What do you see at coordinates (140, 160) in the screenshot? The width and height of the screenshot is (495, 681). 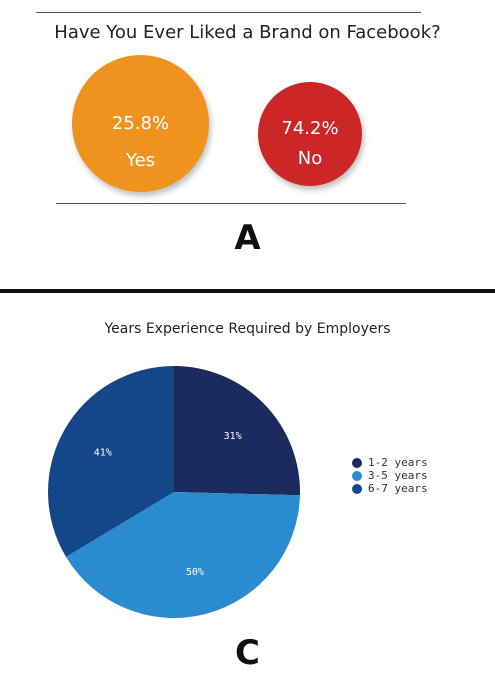 I see `bubble-yes-label: Yes` at bounding box center [140, 160].